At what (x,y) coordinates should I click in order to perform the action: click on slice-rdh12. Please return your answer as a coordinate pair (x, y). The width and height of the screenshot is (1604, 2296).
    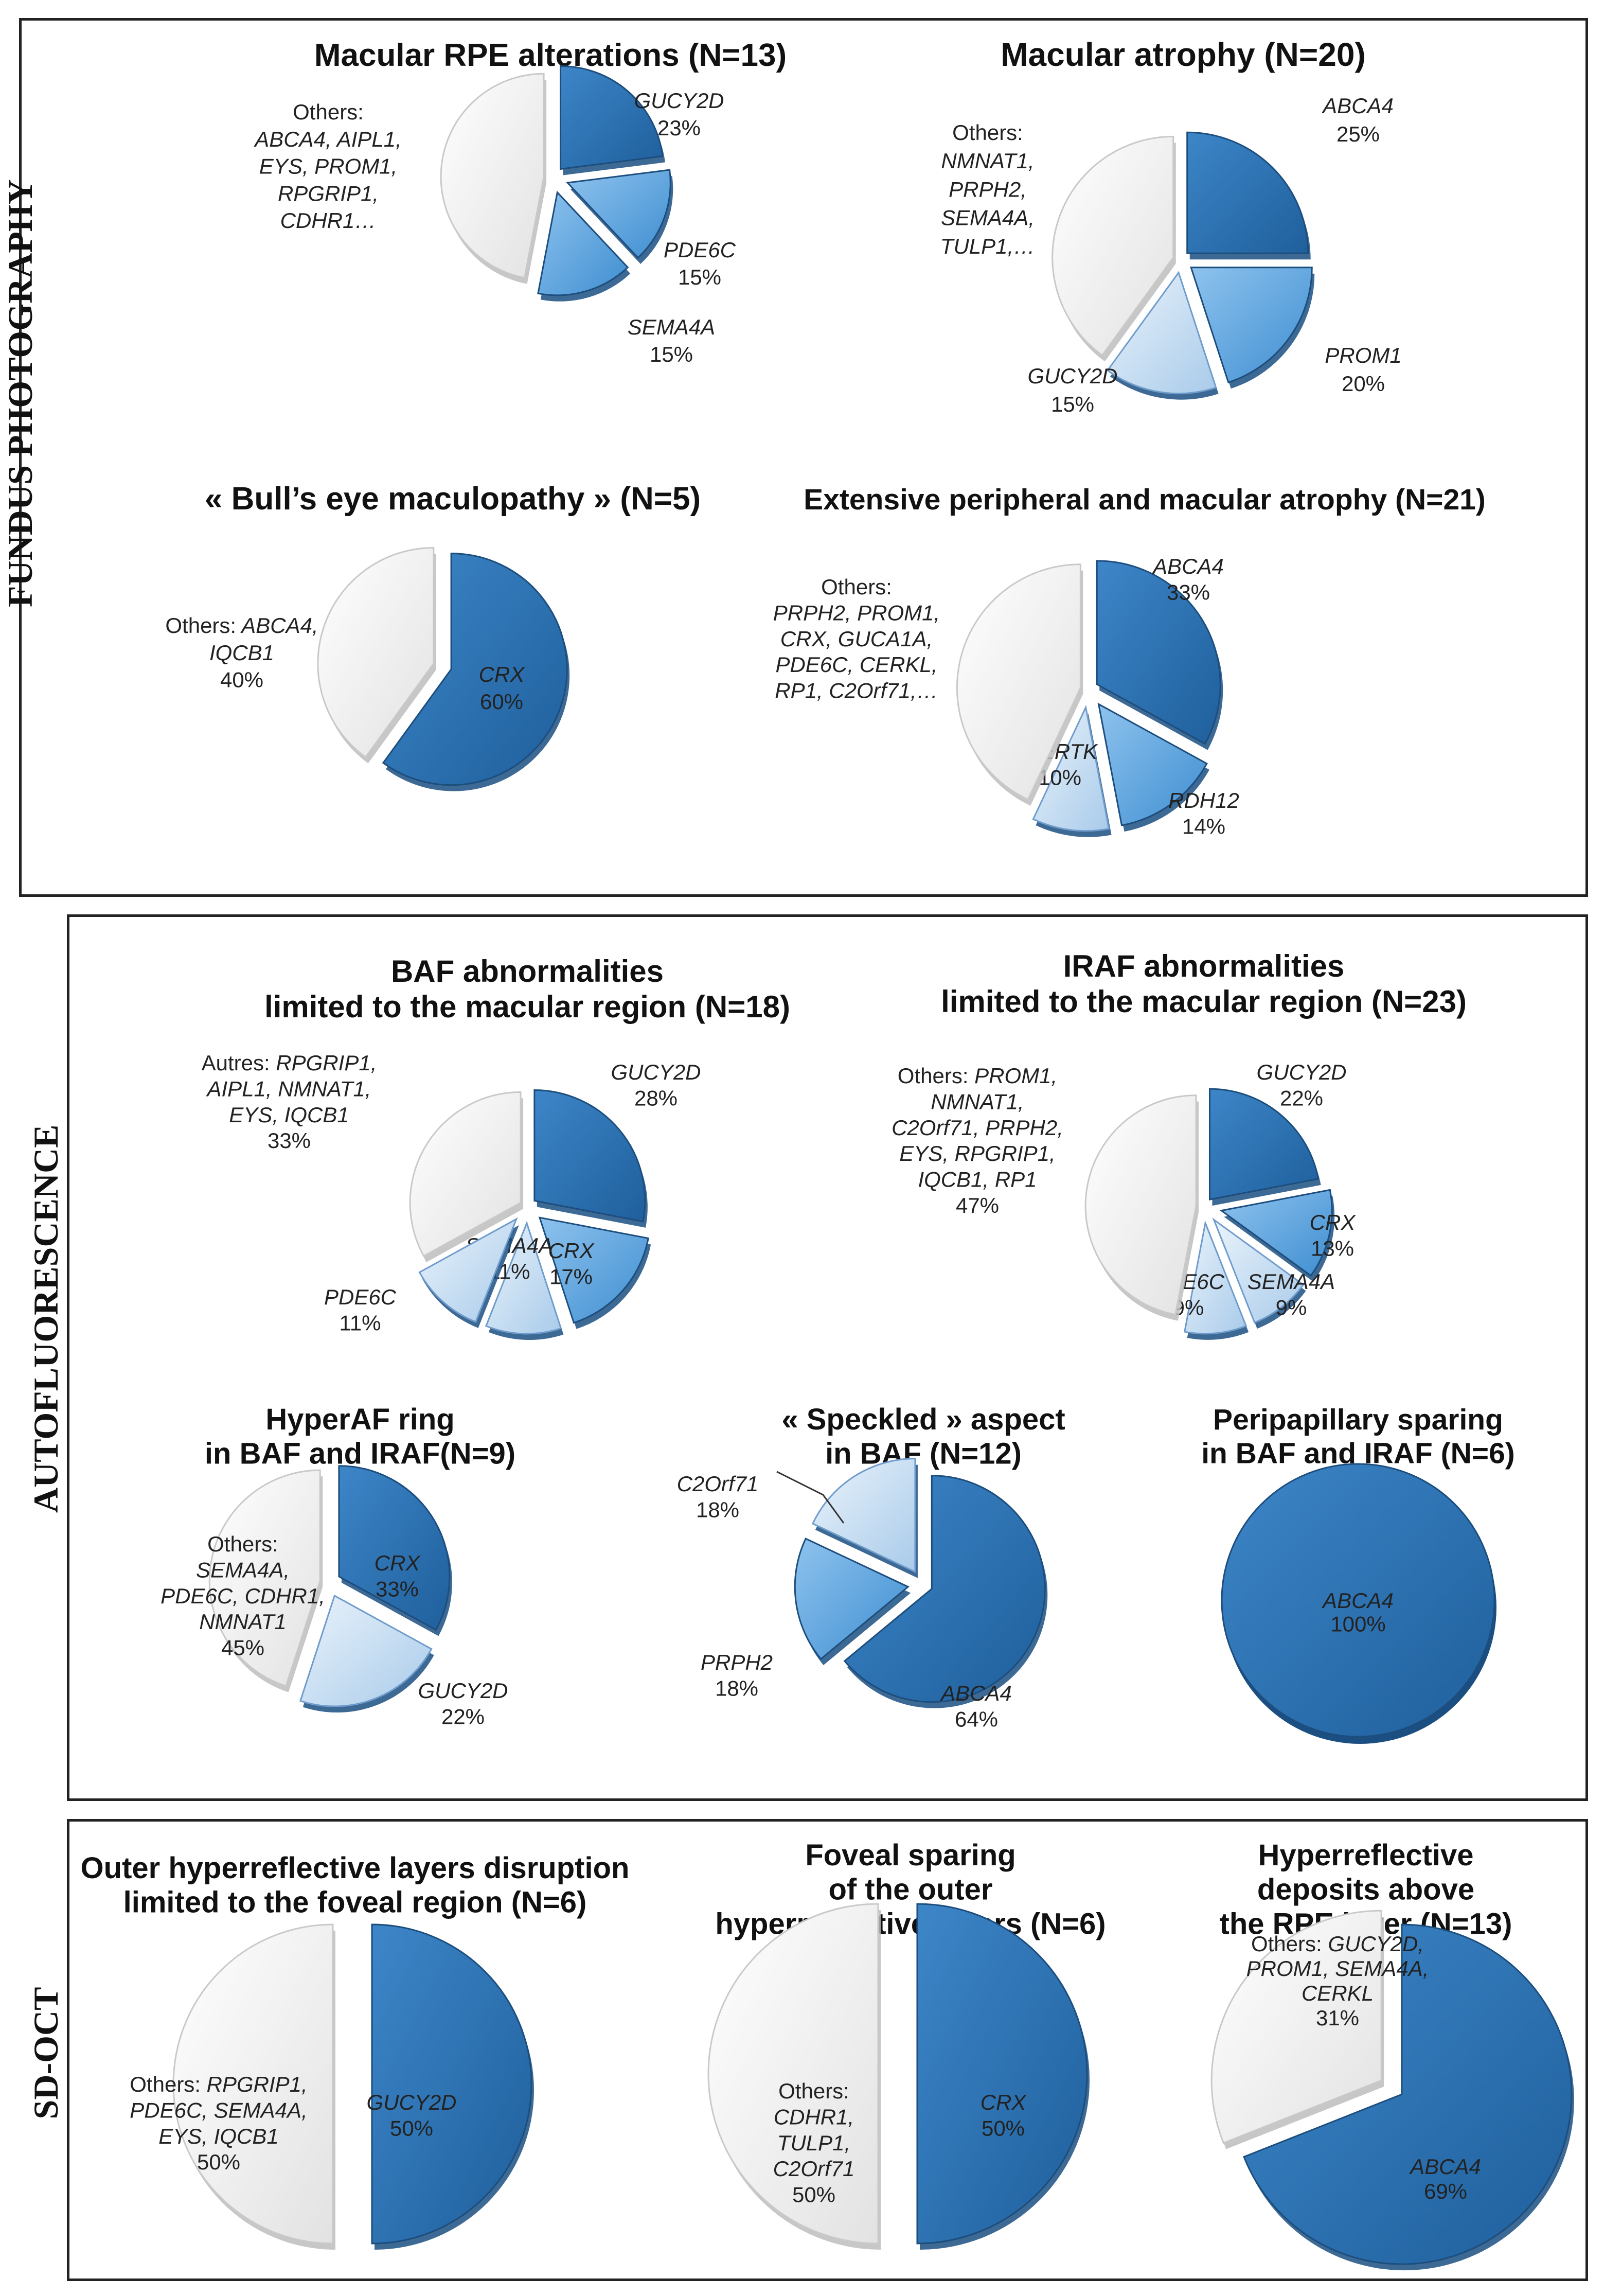
    Looking at the image, I should click on (1152, 764).